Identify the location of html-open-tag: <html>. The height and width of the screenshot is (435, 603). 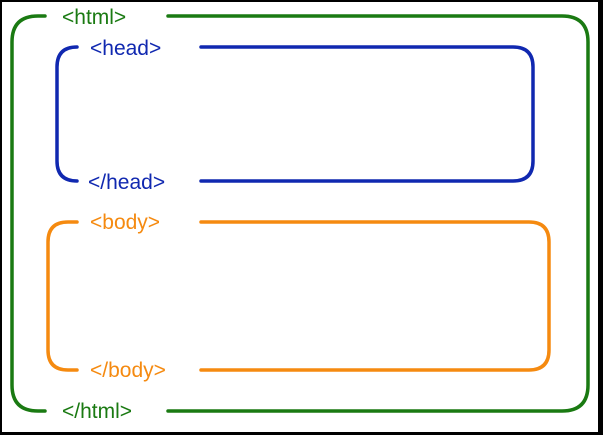
(94, 17).